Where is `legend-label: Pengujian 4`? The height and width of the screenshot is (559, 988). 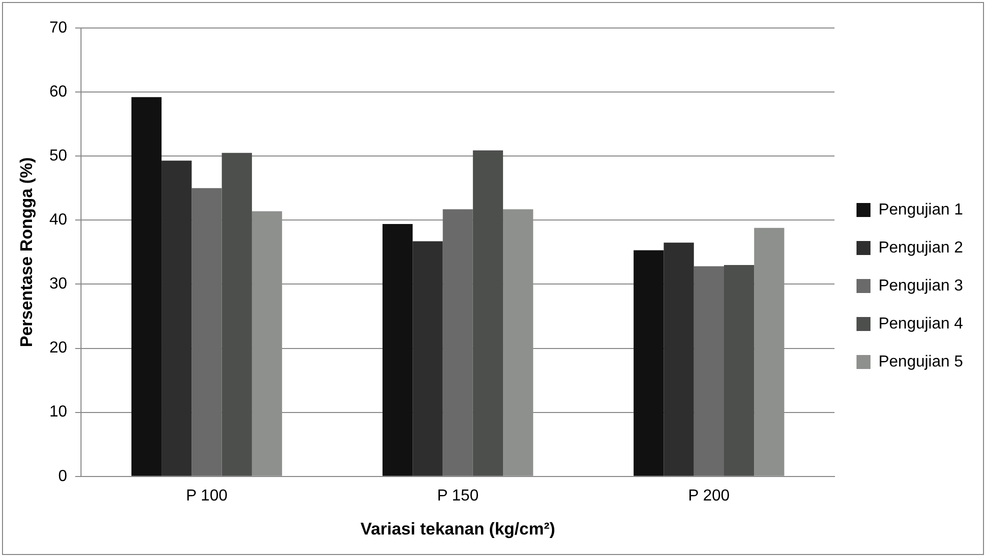
legend-label: Pengujian 4 is located at coordinates (921, 323).